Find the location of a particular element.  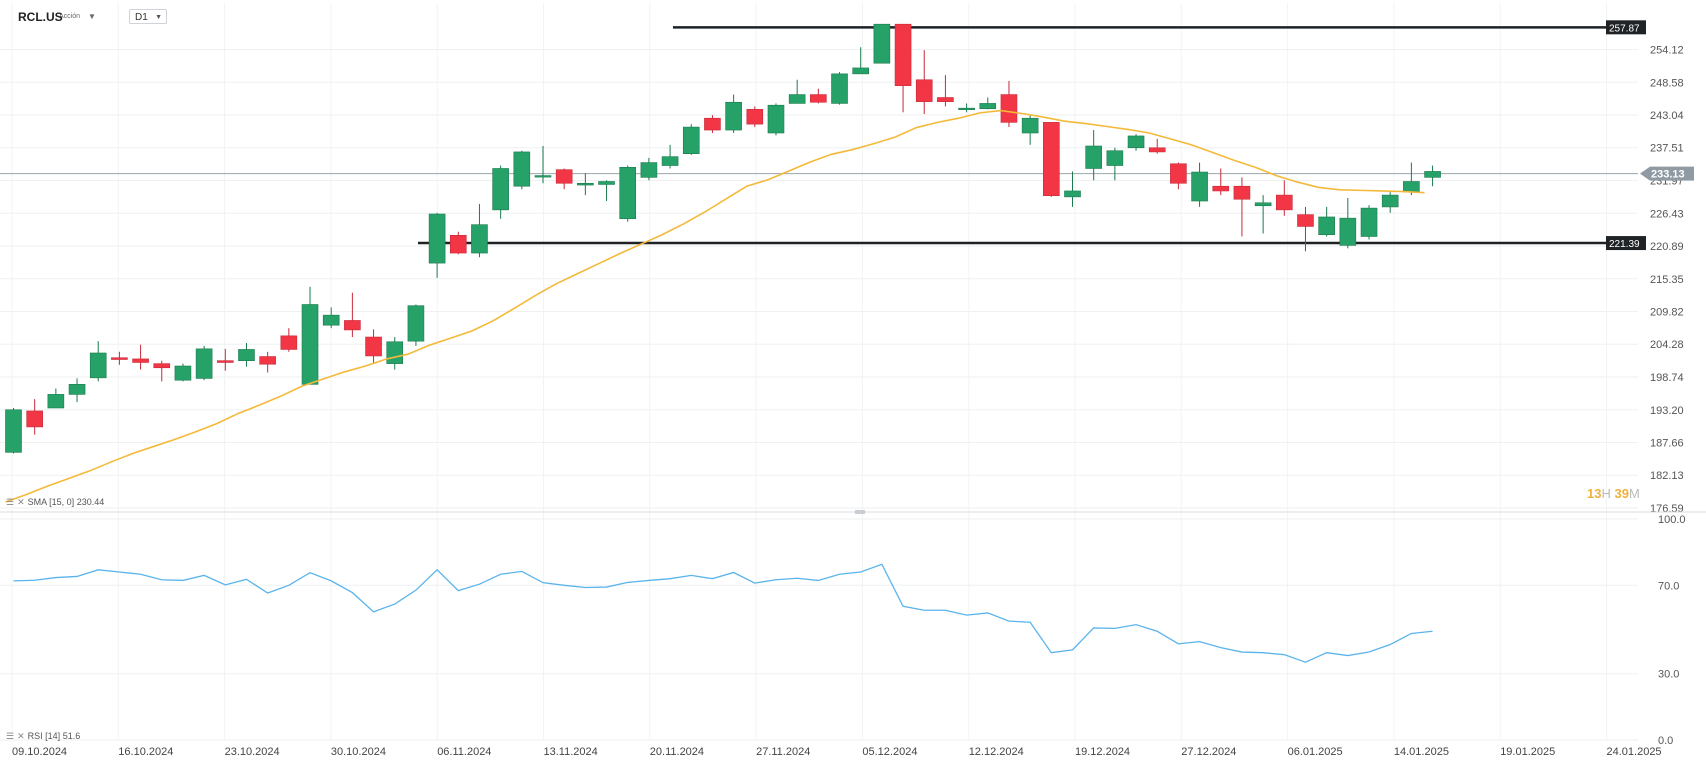

sma-legend: ☰ ✕ SMA [15, 0] 230.44 is located at coordinates (55, 502).